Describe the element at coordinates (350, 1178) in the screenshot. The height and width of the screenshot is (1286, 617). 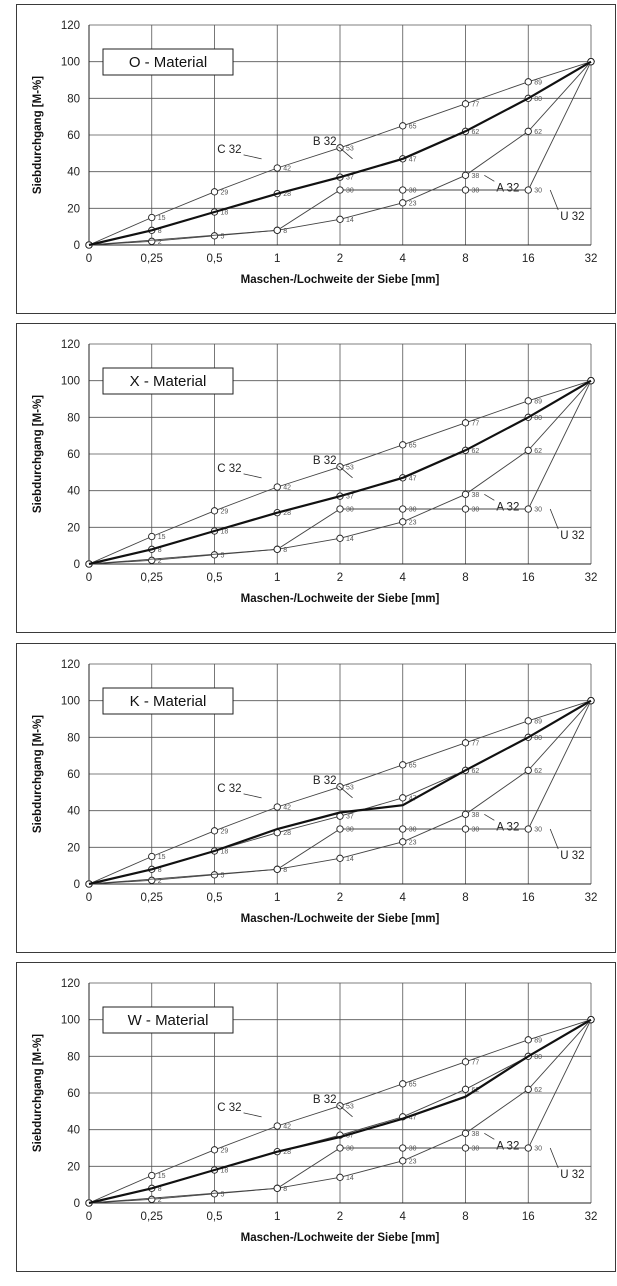
I see `data-label: 14` at that location.